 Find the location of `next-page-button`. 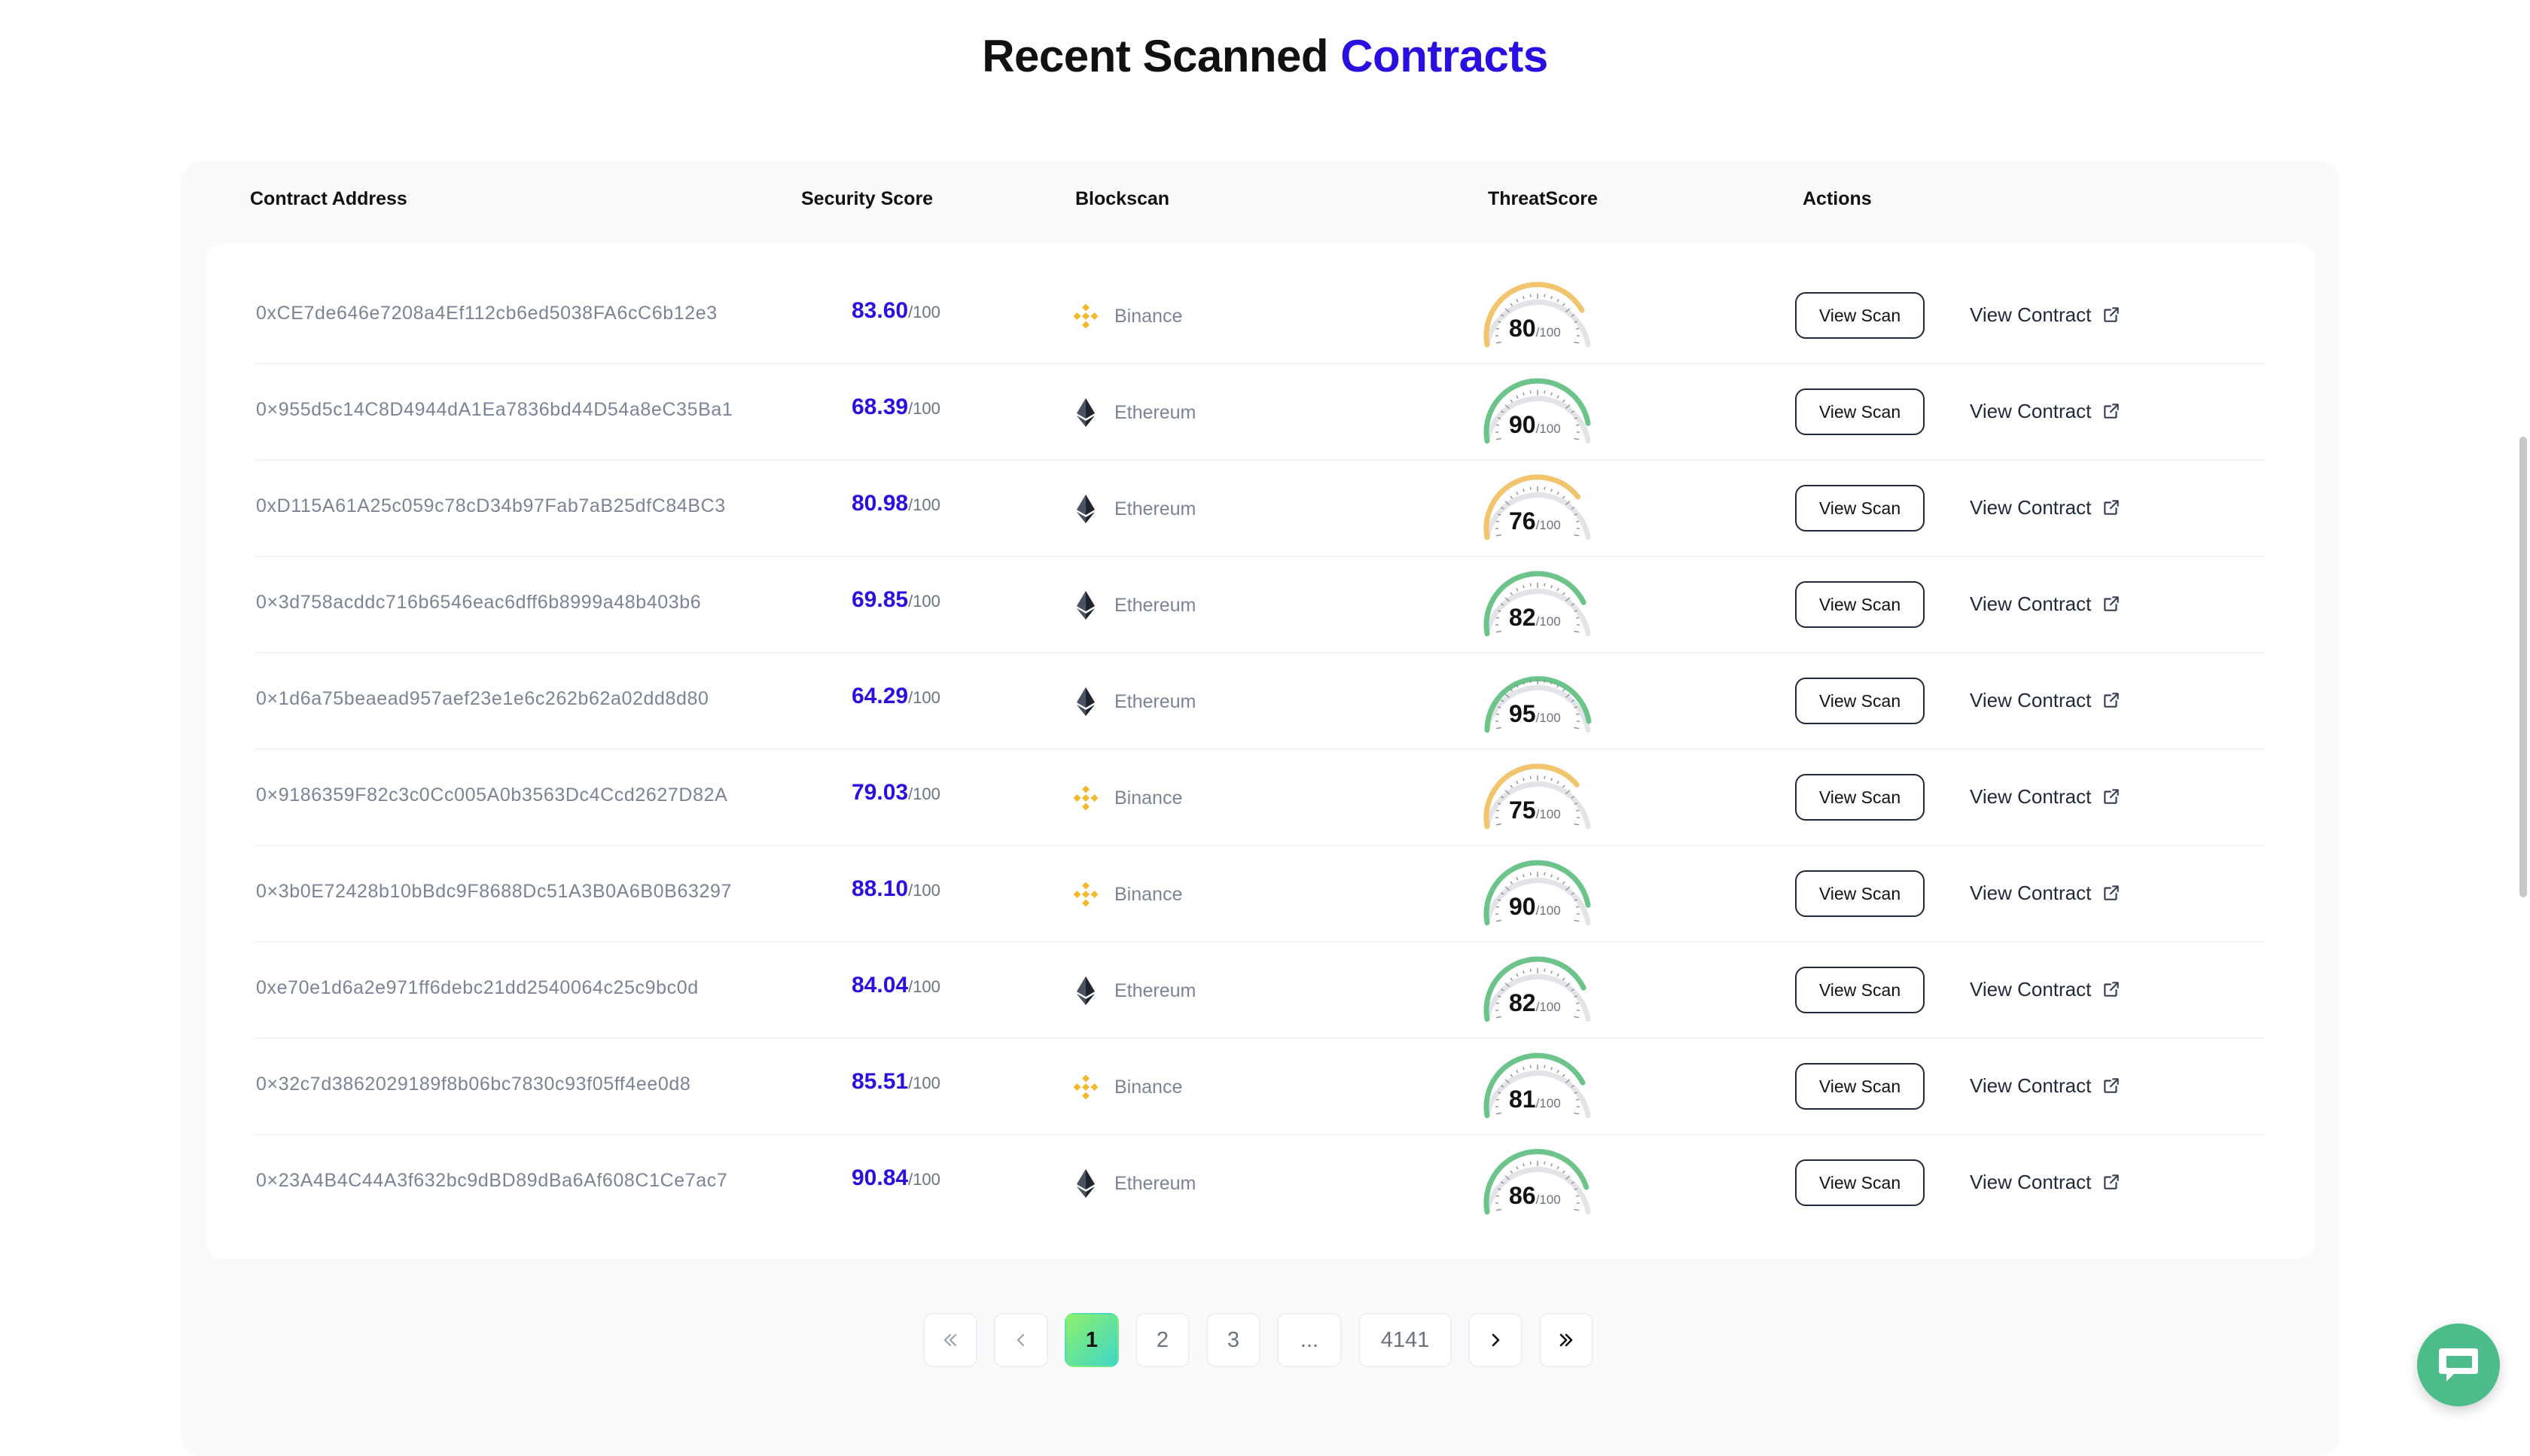

next-page-button is located at coordinates (1495, 1340).